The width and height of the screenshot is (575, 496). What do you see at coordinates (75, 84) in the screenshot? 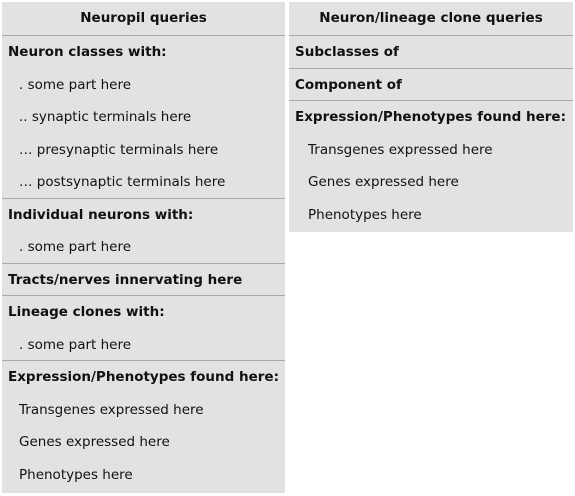
I see `query-neuron-classes-some-part: . some part here` at bounding box center [75, 84].